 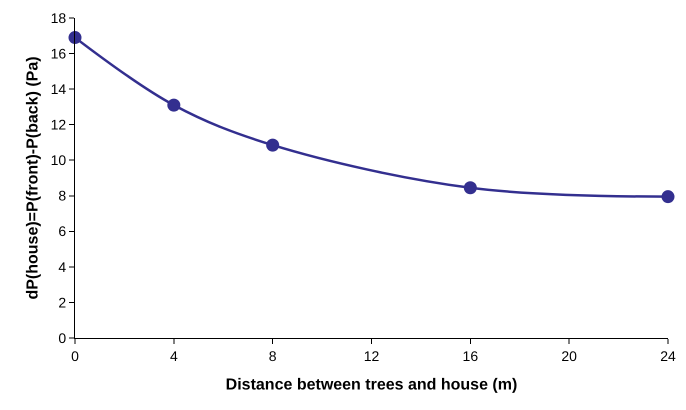 I want to click on x-tick-label: 8, so click(x=272, y=356).